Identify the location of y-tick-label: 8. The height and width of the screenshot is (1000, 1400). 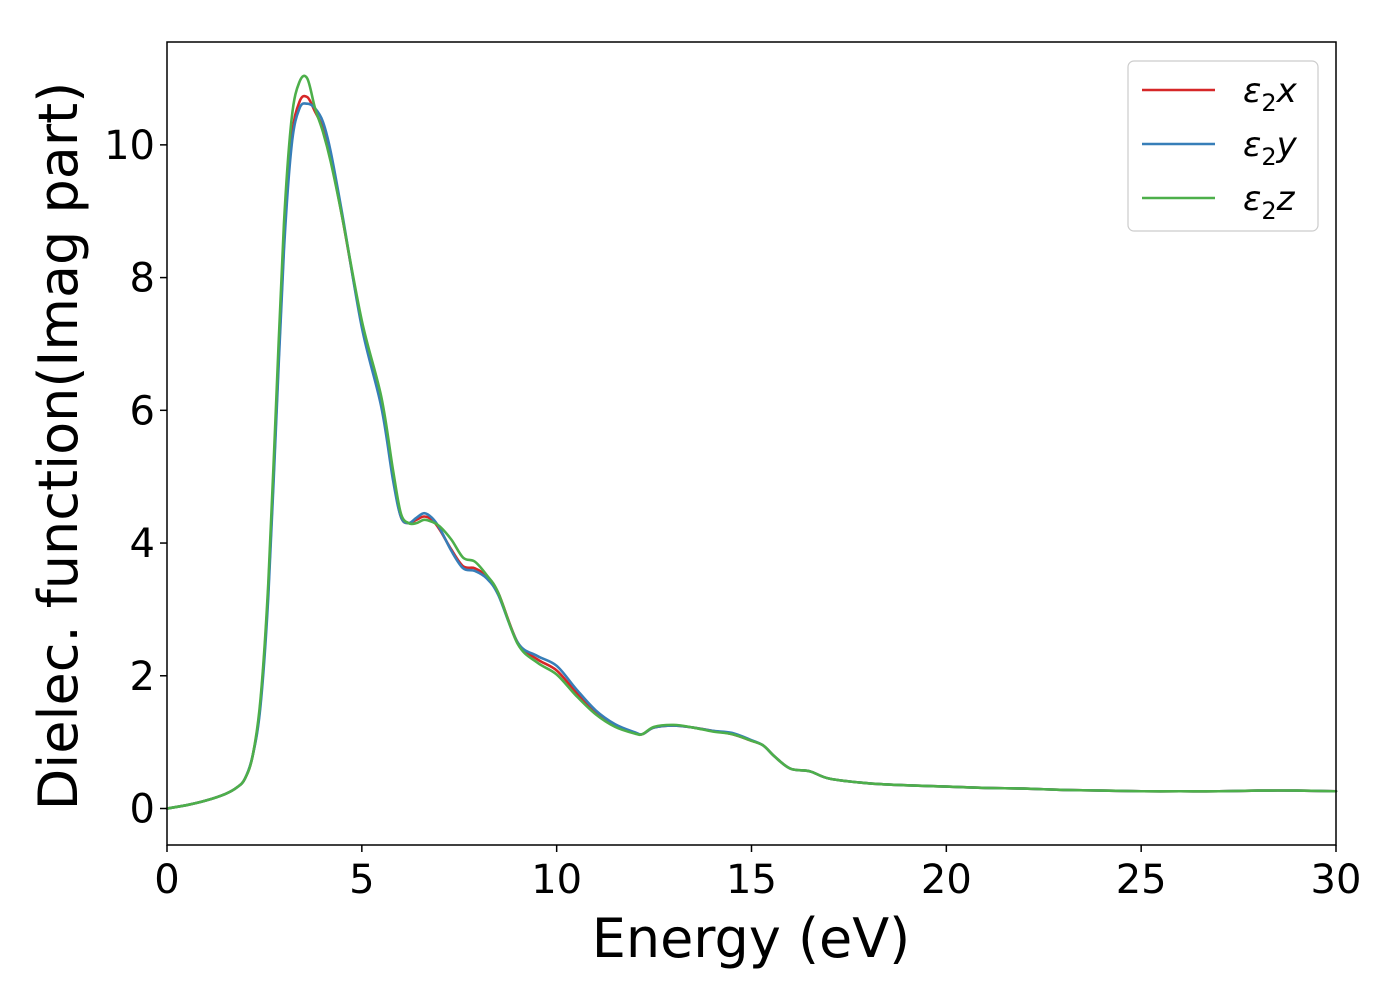
(142, 279).